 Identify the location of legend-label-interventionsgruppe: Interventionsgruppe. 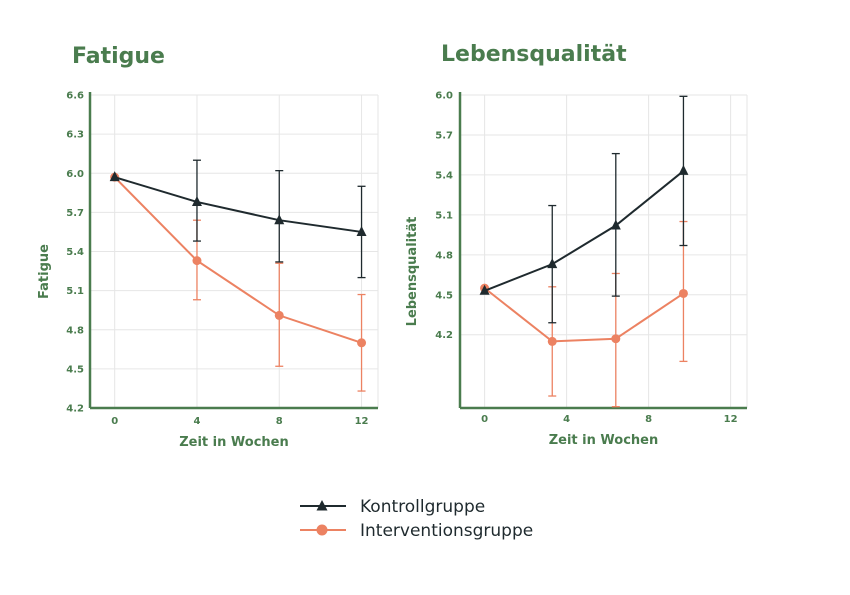
(446, 531).